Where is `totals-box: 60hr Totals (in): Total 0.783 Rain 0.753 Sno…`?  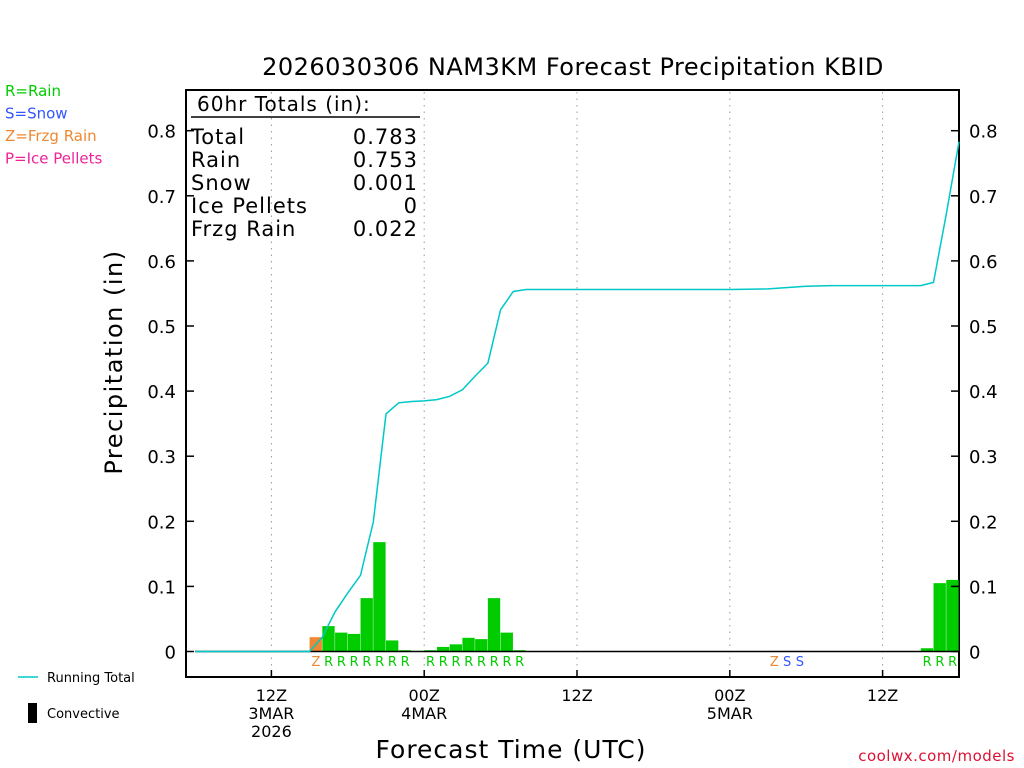 totals-box: 60hr Totals (in): Total 0.783 Rain 0.753 Sno… is located at coordinates (305, 166).